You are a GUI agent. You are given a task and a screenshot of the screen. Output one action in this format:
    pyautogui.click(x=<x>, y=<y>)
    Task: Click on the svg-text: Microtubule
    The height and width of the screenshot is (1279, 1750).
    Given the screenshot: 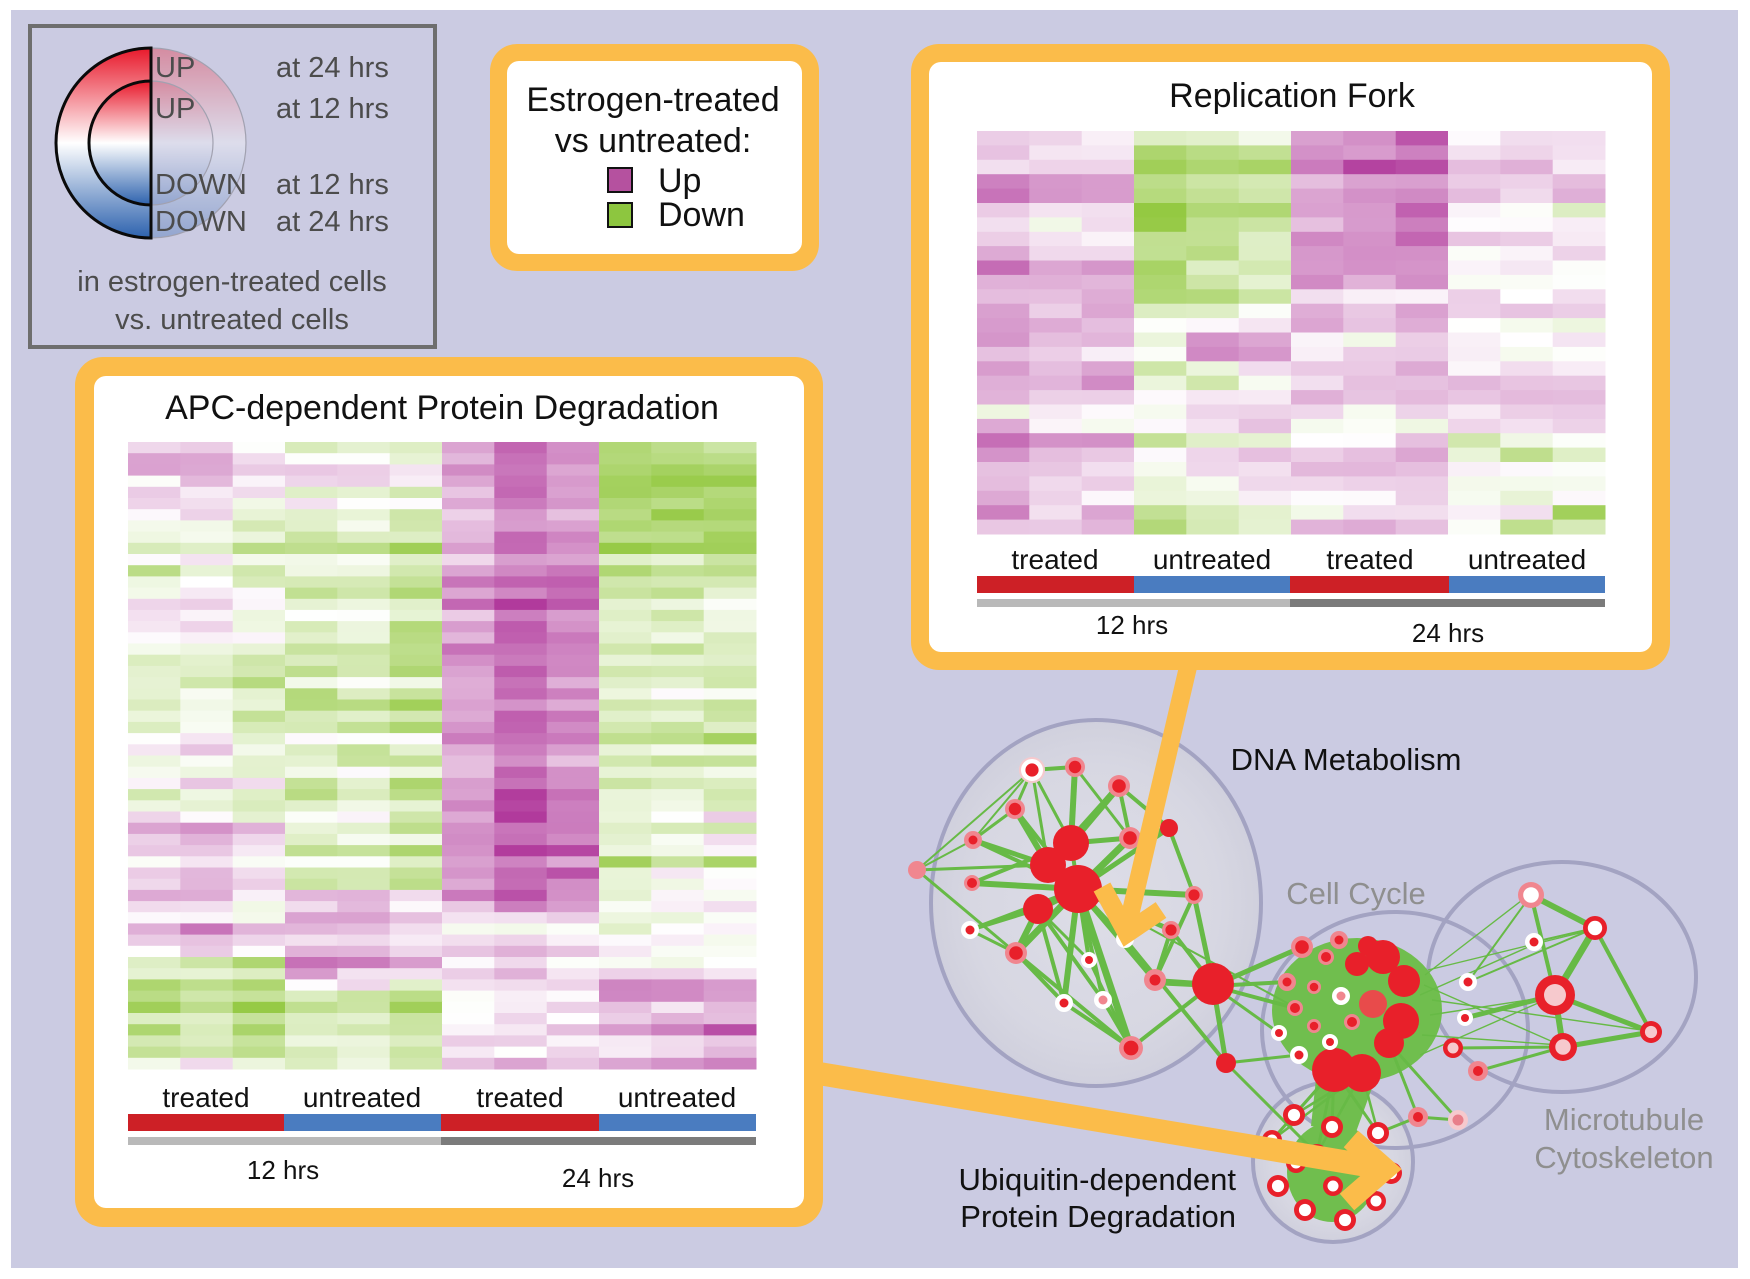 What is the action you would take?
    pyautogui.click(x=1624, y=1119)
    